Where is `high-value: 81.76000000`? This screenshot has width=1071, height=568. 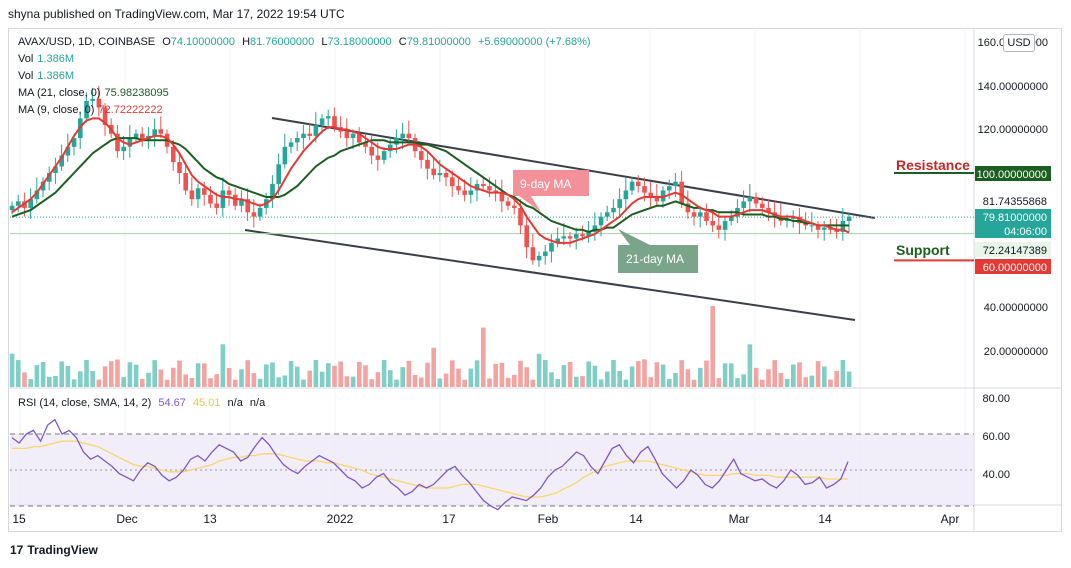
high-value: 81.76000000 is located at coordinates (282, 42).